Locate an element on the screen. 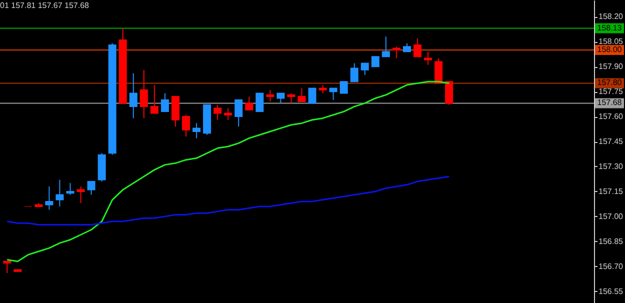  ref-line-label: 157.80 is located at coordinates (609, 83).